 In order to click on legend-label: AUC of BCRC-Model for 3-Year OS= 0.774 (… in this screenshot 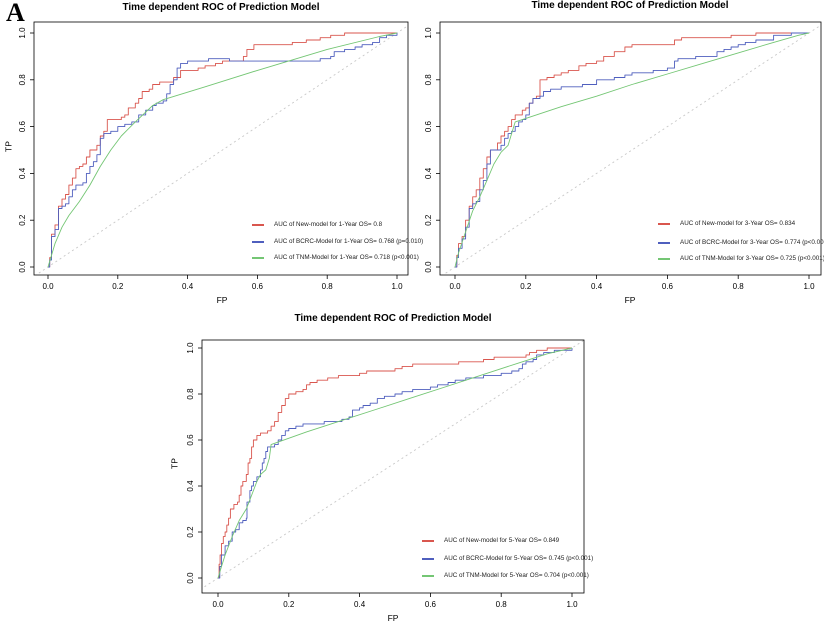, I will do `click(752, 242)`.